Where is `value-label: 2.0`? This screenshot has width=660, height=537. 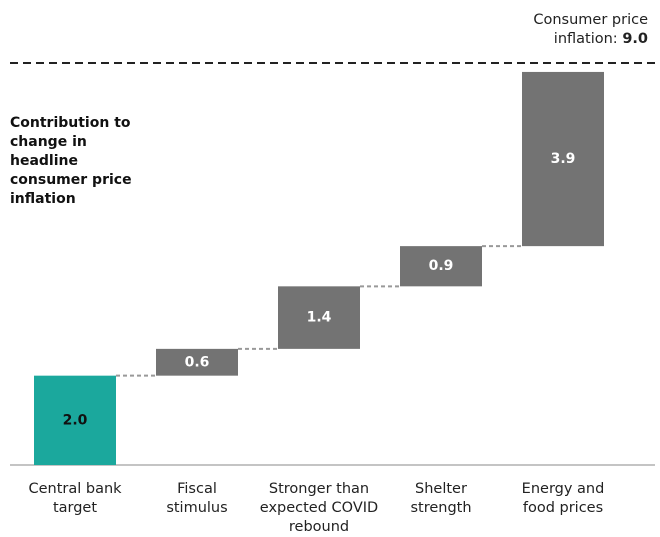 value-label: 2.0 is located at coordinates (75, 420).